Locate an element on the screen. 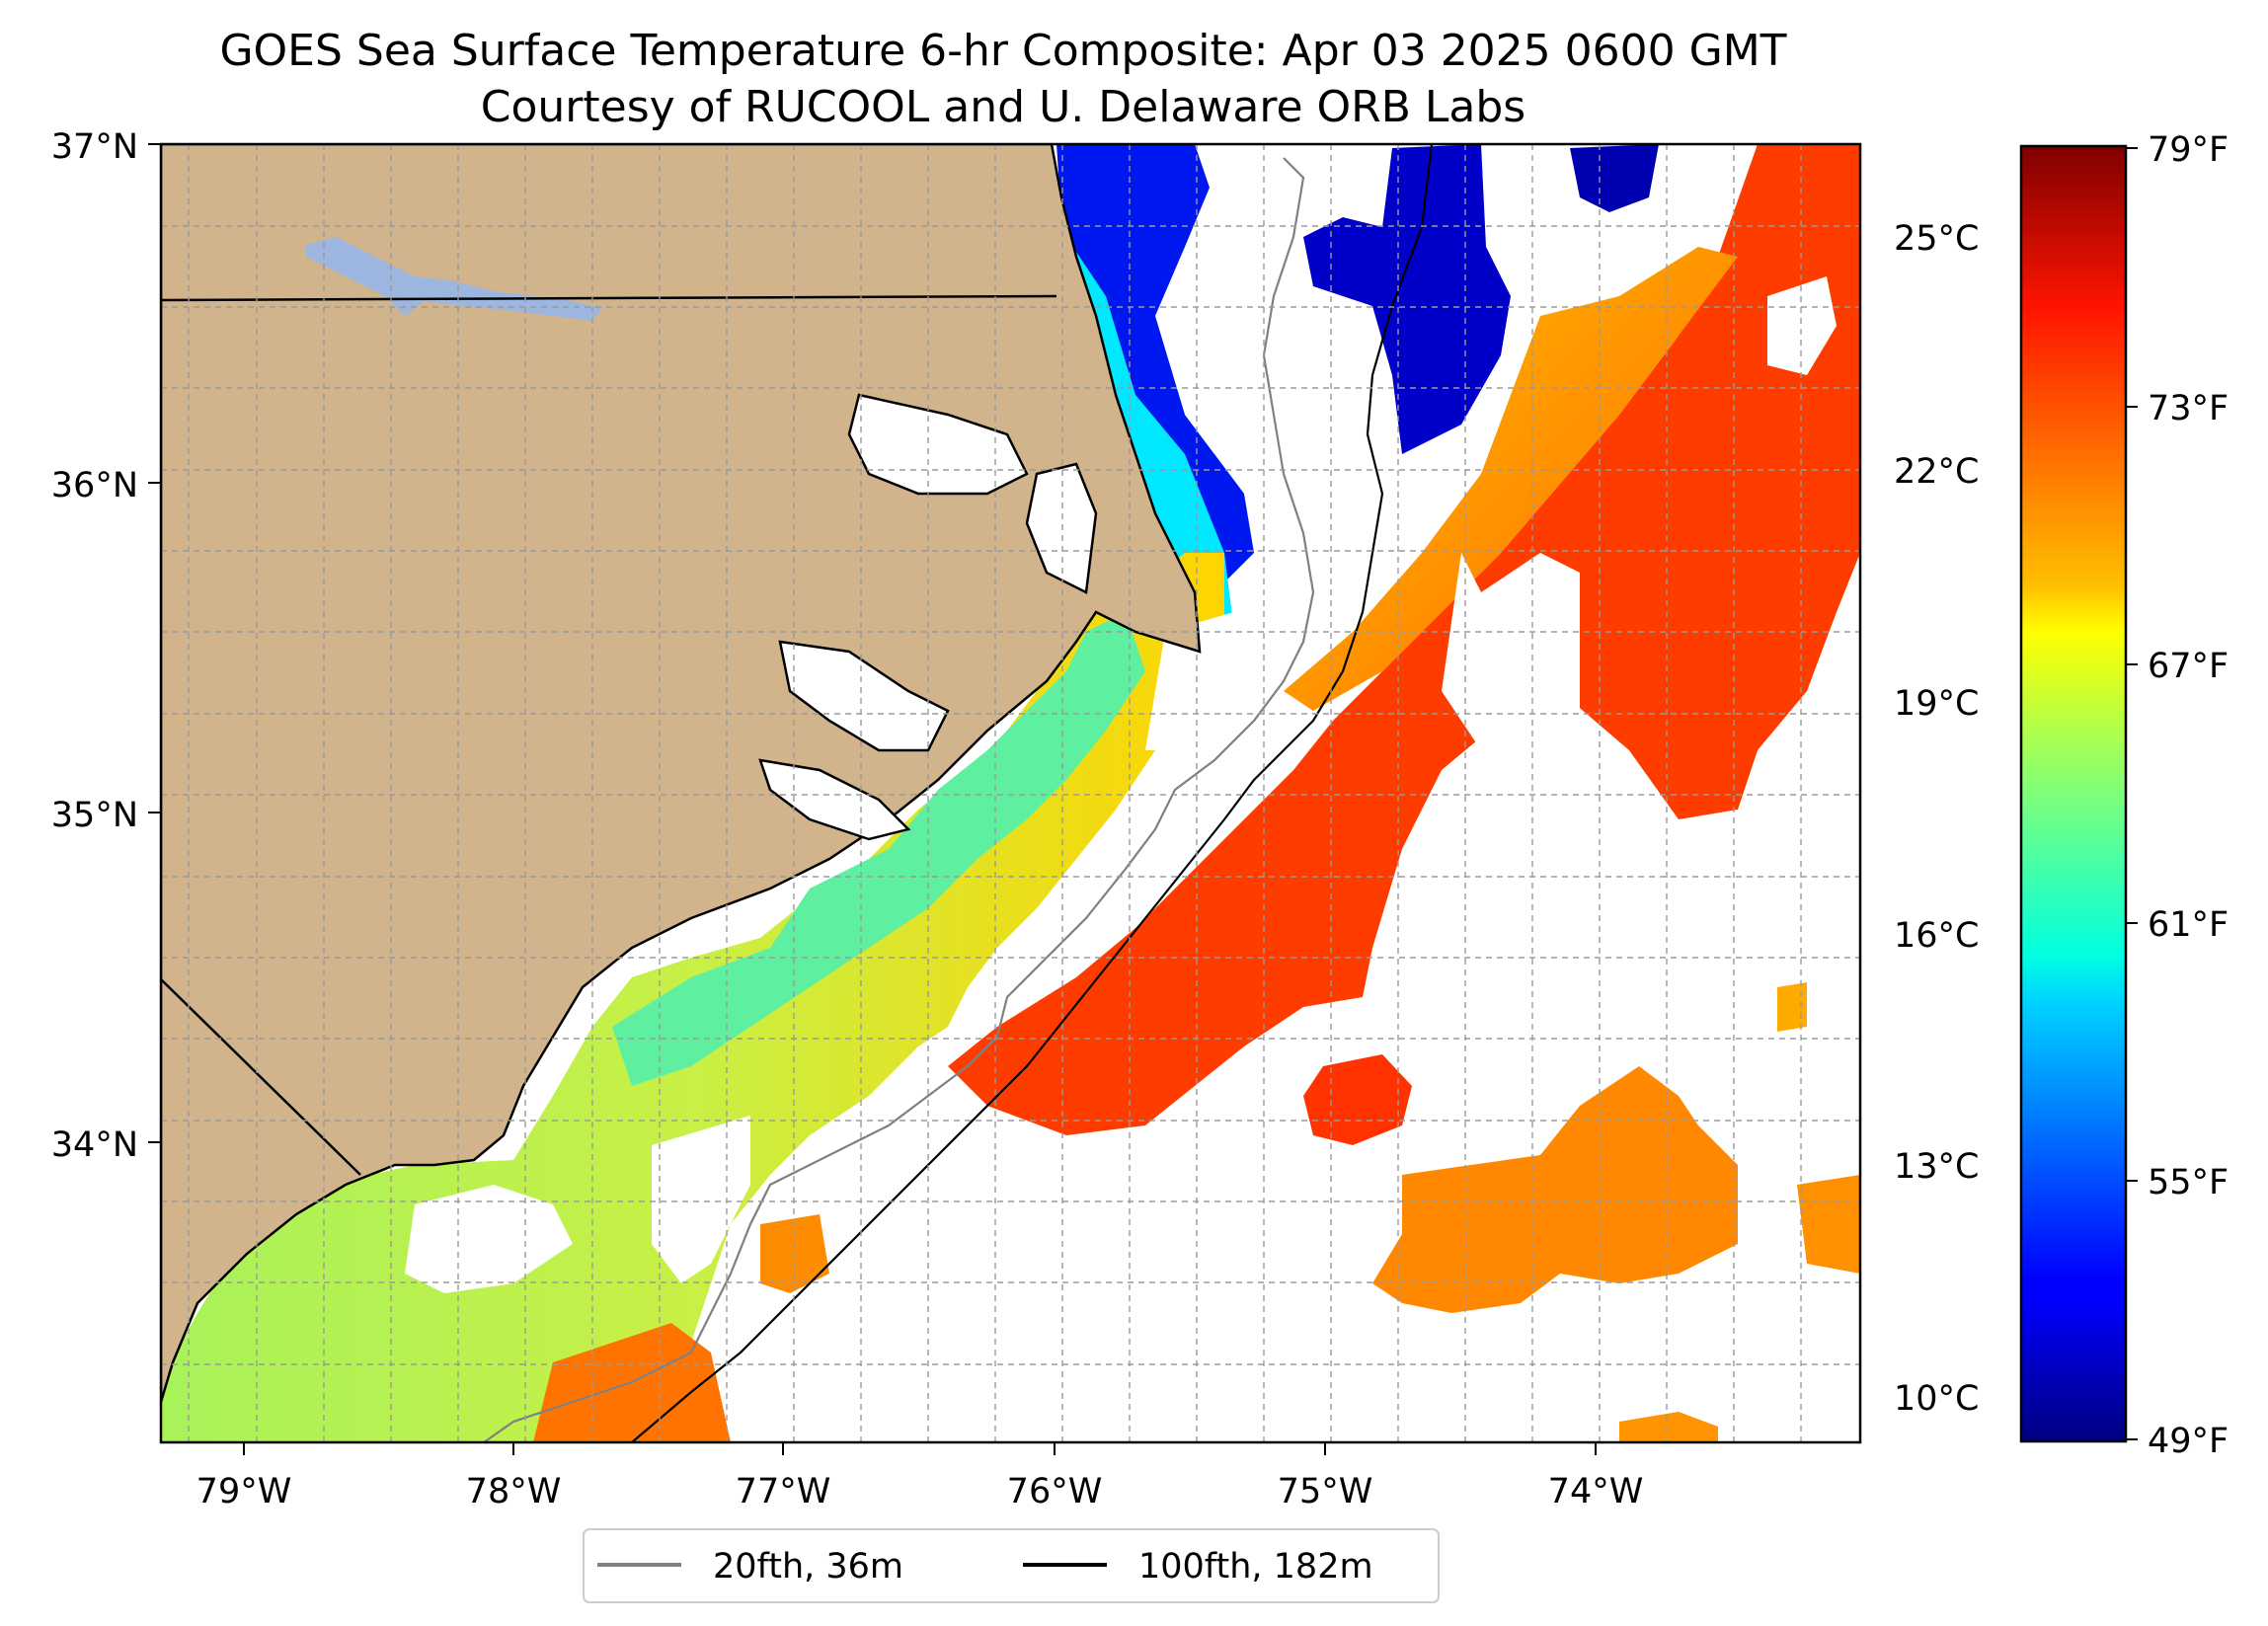  lon-tick-label: 74°W is located at coordinates (1596, 1491).